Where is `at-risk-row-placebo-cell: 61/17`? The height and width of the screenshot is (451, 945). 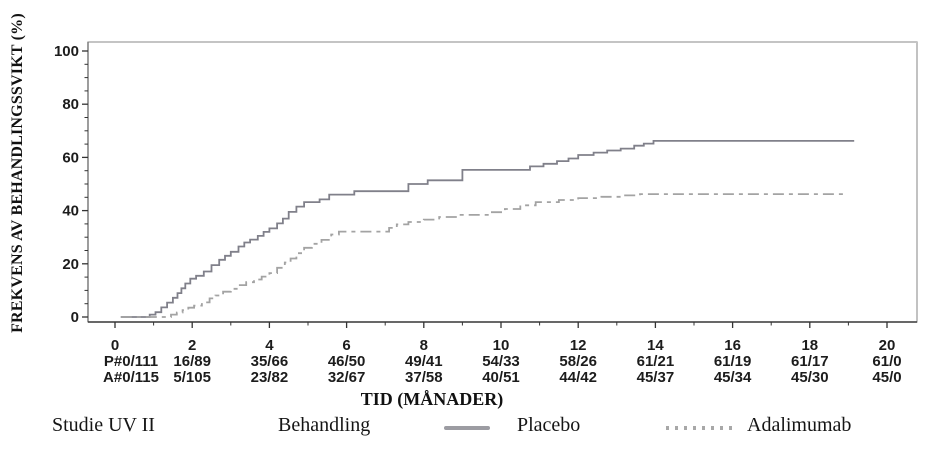
at-risk-row-placebo-cell: 61/17 is located at coordinates (810, 361).